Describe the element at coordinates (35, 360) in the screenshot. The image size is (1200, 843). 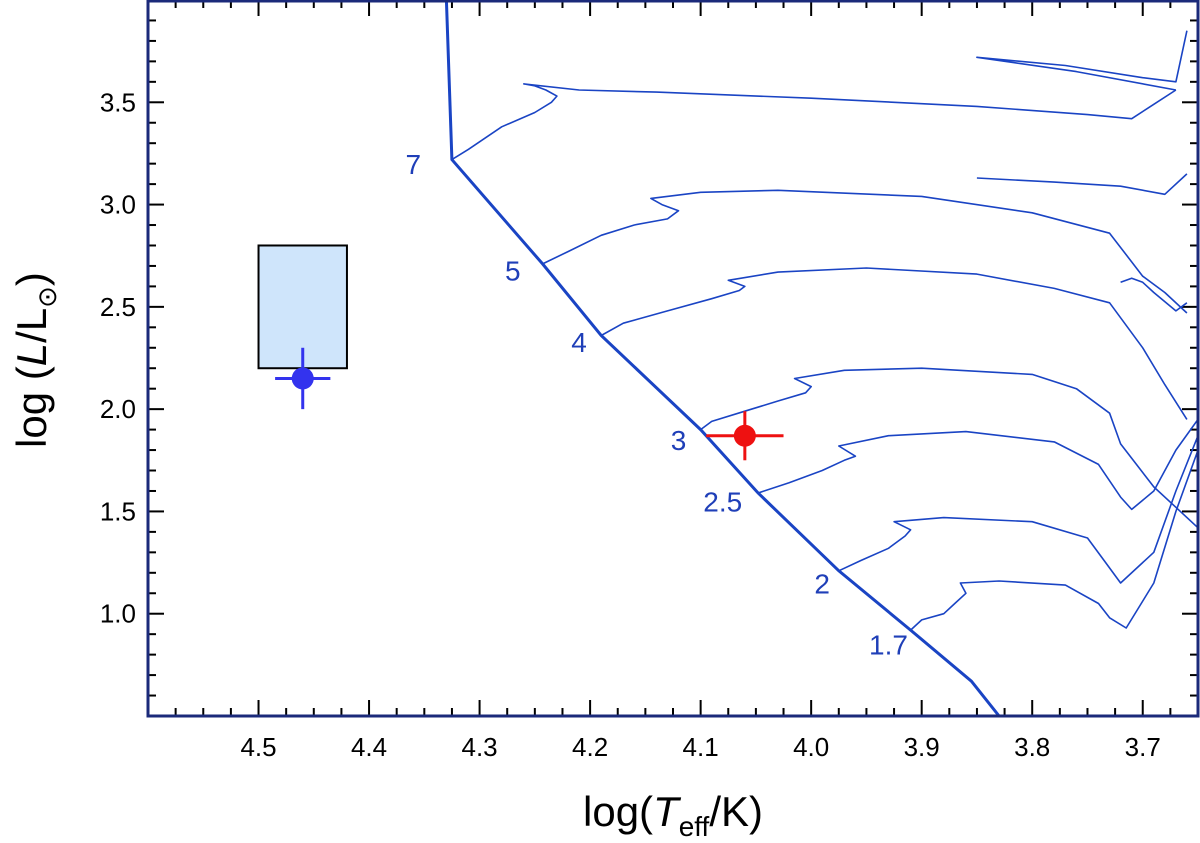
I see `y-axis-title: log (L/L⊙)` at that location.